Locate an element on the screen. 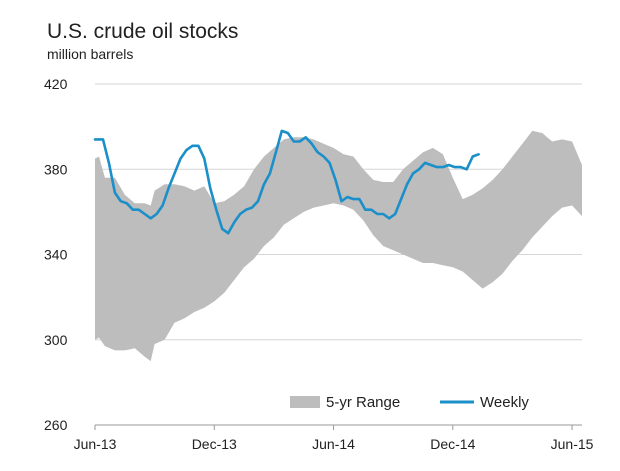 This screenshot has height=471, width=620. legend: 5-yr Range Weekly is located at coordinates (409, 402).